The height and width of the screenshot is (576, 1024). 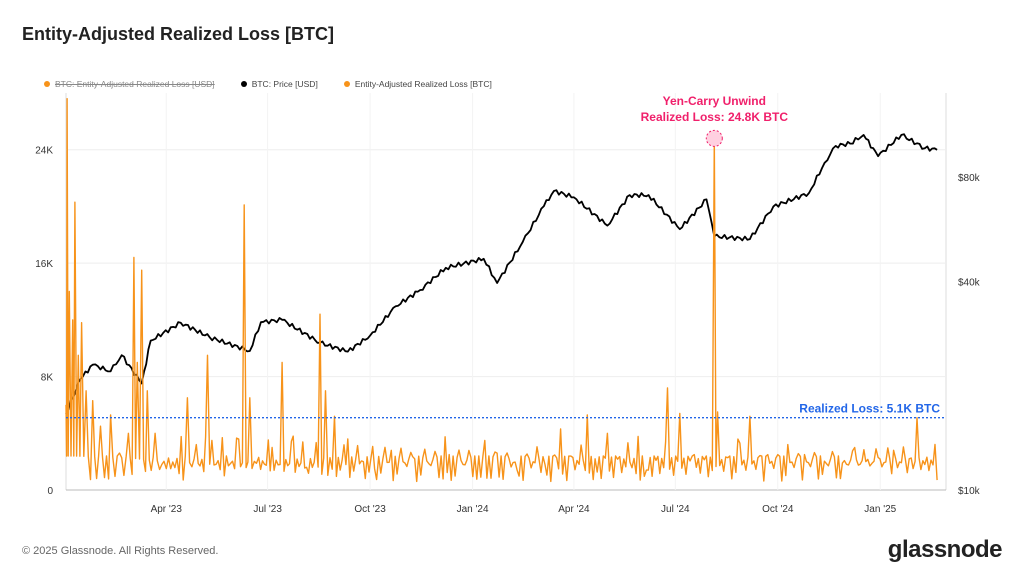 I want to click on peak-annotation-label: Realized Loss: 24.8K BTC, so click(x=715, y=117).